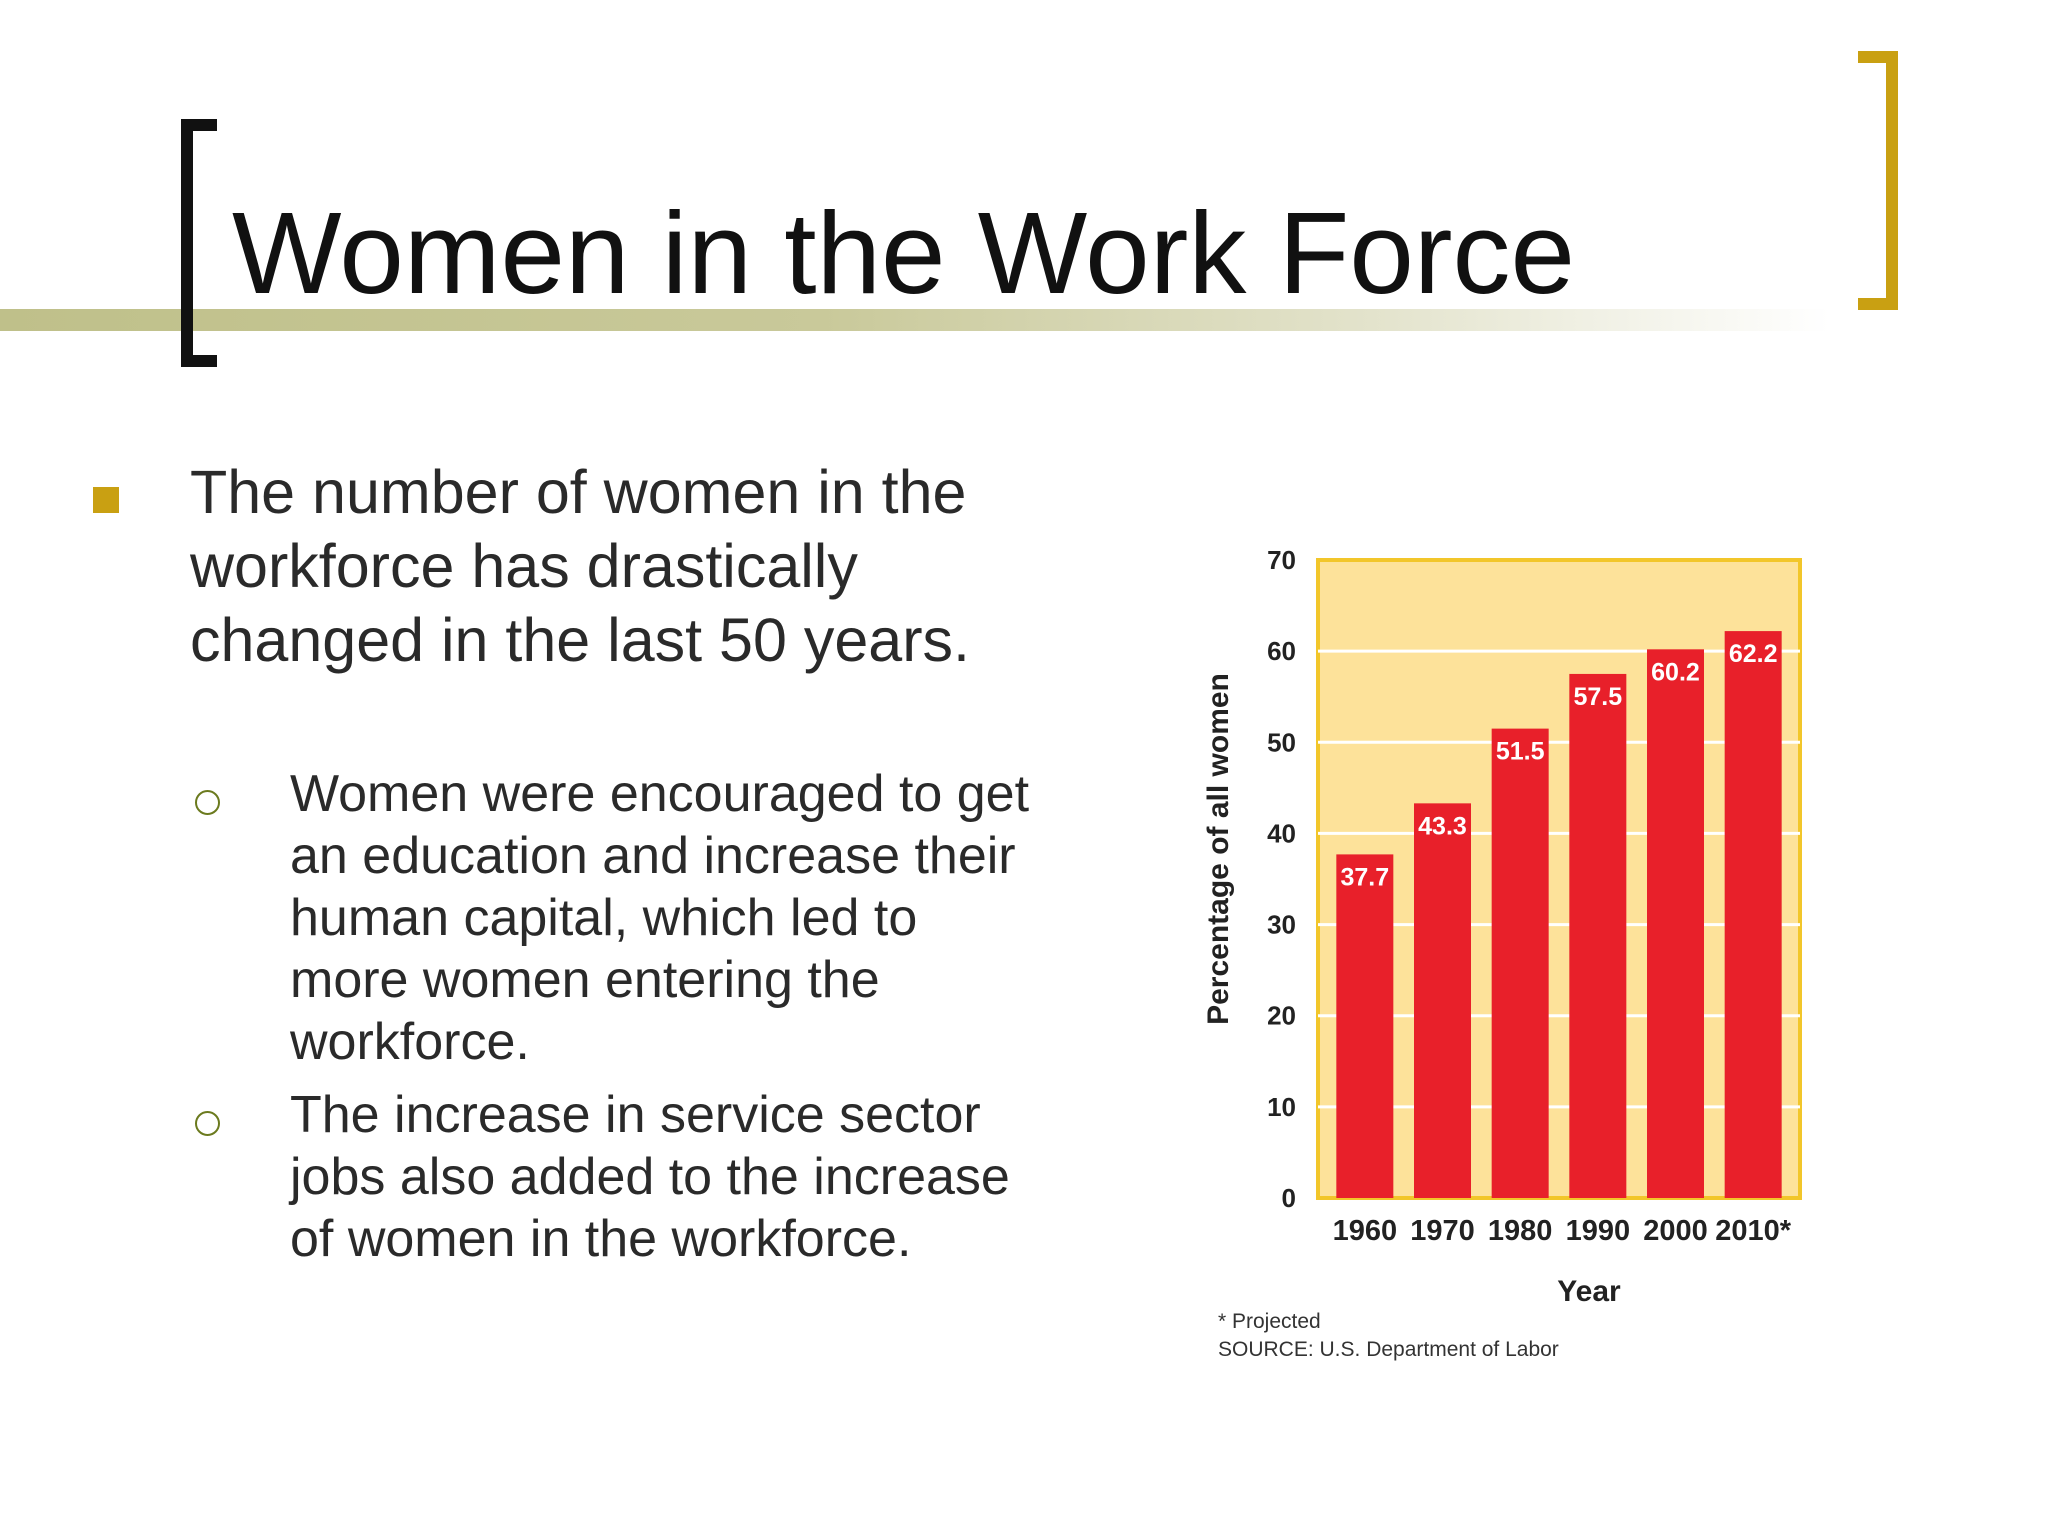  I want to click on bar-value-label: 51.5, so click(1520, 752).